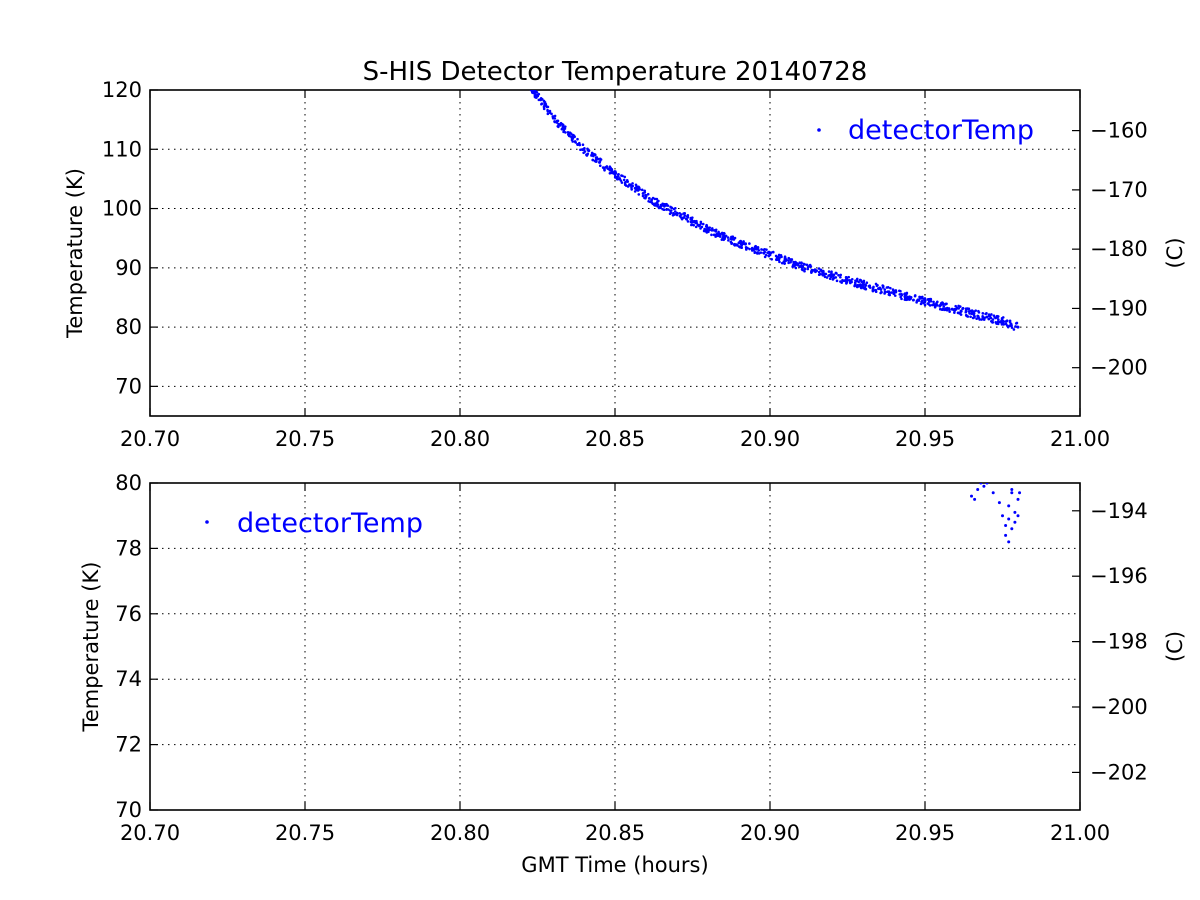  Describe the element at coordinates (1119, 249) in the screenshot. I see `right-y-tick-label: −180` at that location.